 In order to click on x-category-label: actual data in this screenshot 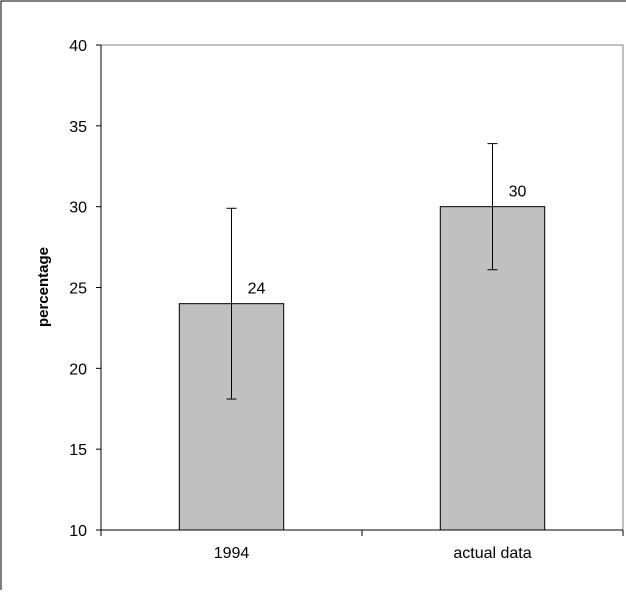, I will do `click(492, 553)`.